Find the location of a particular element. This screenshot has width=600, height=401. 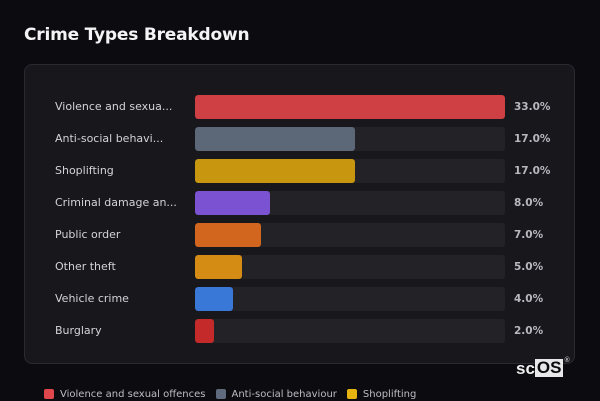

bar-value: 7.0% is located at coordinates (529, 235).